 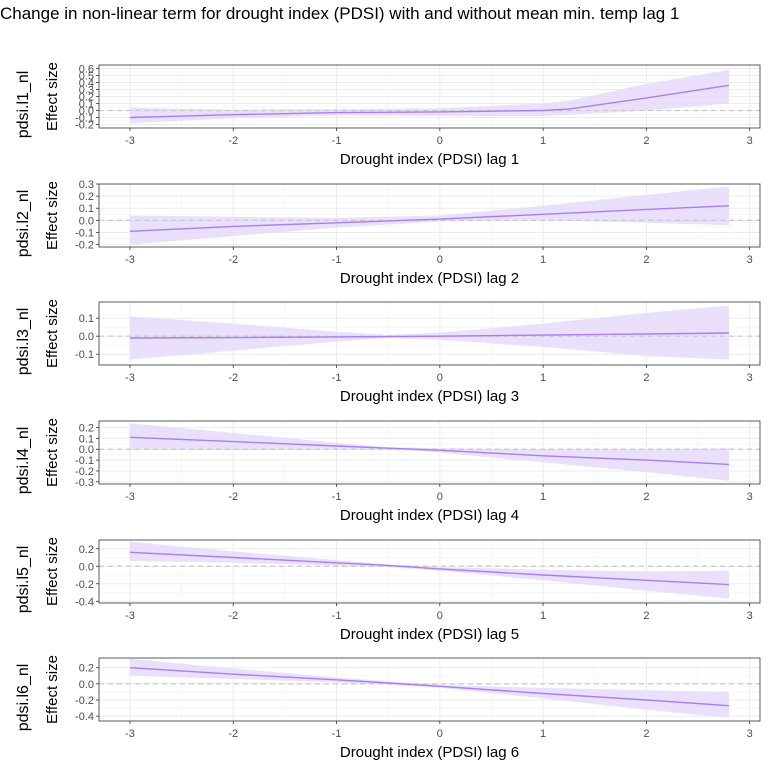 What do you see at coordinates (429, 752) in the screenshot?
I see `x-axis-label: Drought index (PDSI) lag 6` at bounding box center [429, 752].